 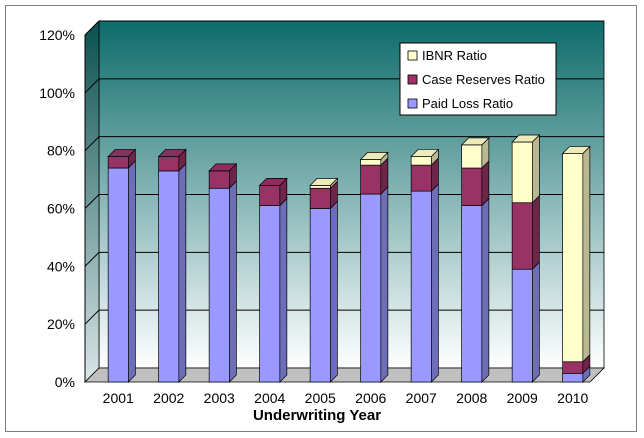 I want to click on x-tick-label: 2001, so click(x=118, y=398).